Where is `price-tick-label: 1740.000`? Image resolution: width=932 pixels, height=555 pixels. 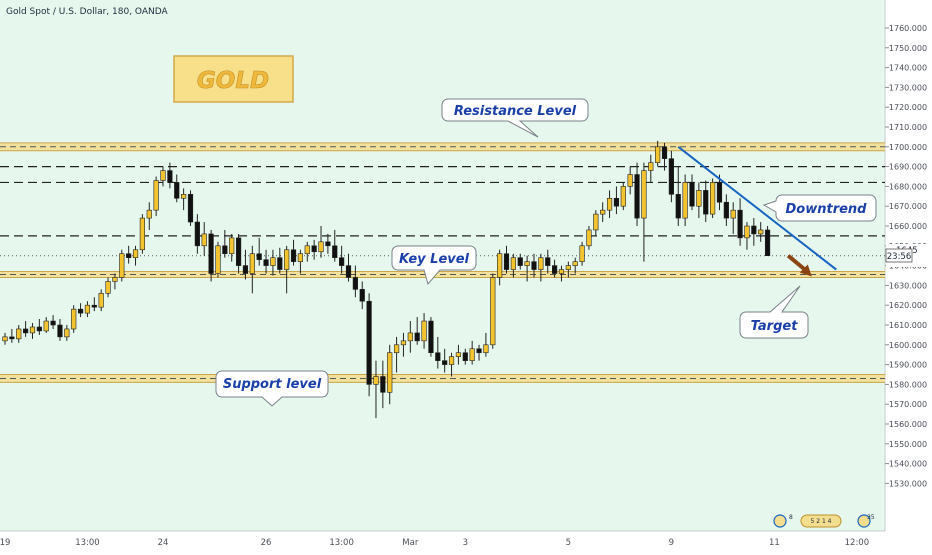 price-tick-label: 1740.000 is located at coordinates (908, 68).